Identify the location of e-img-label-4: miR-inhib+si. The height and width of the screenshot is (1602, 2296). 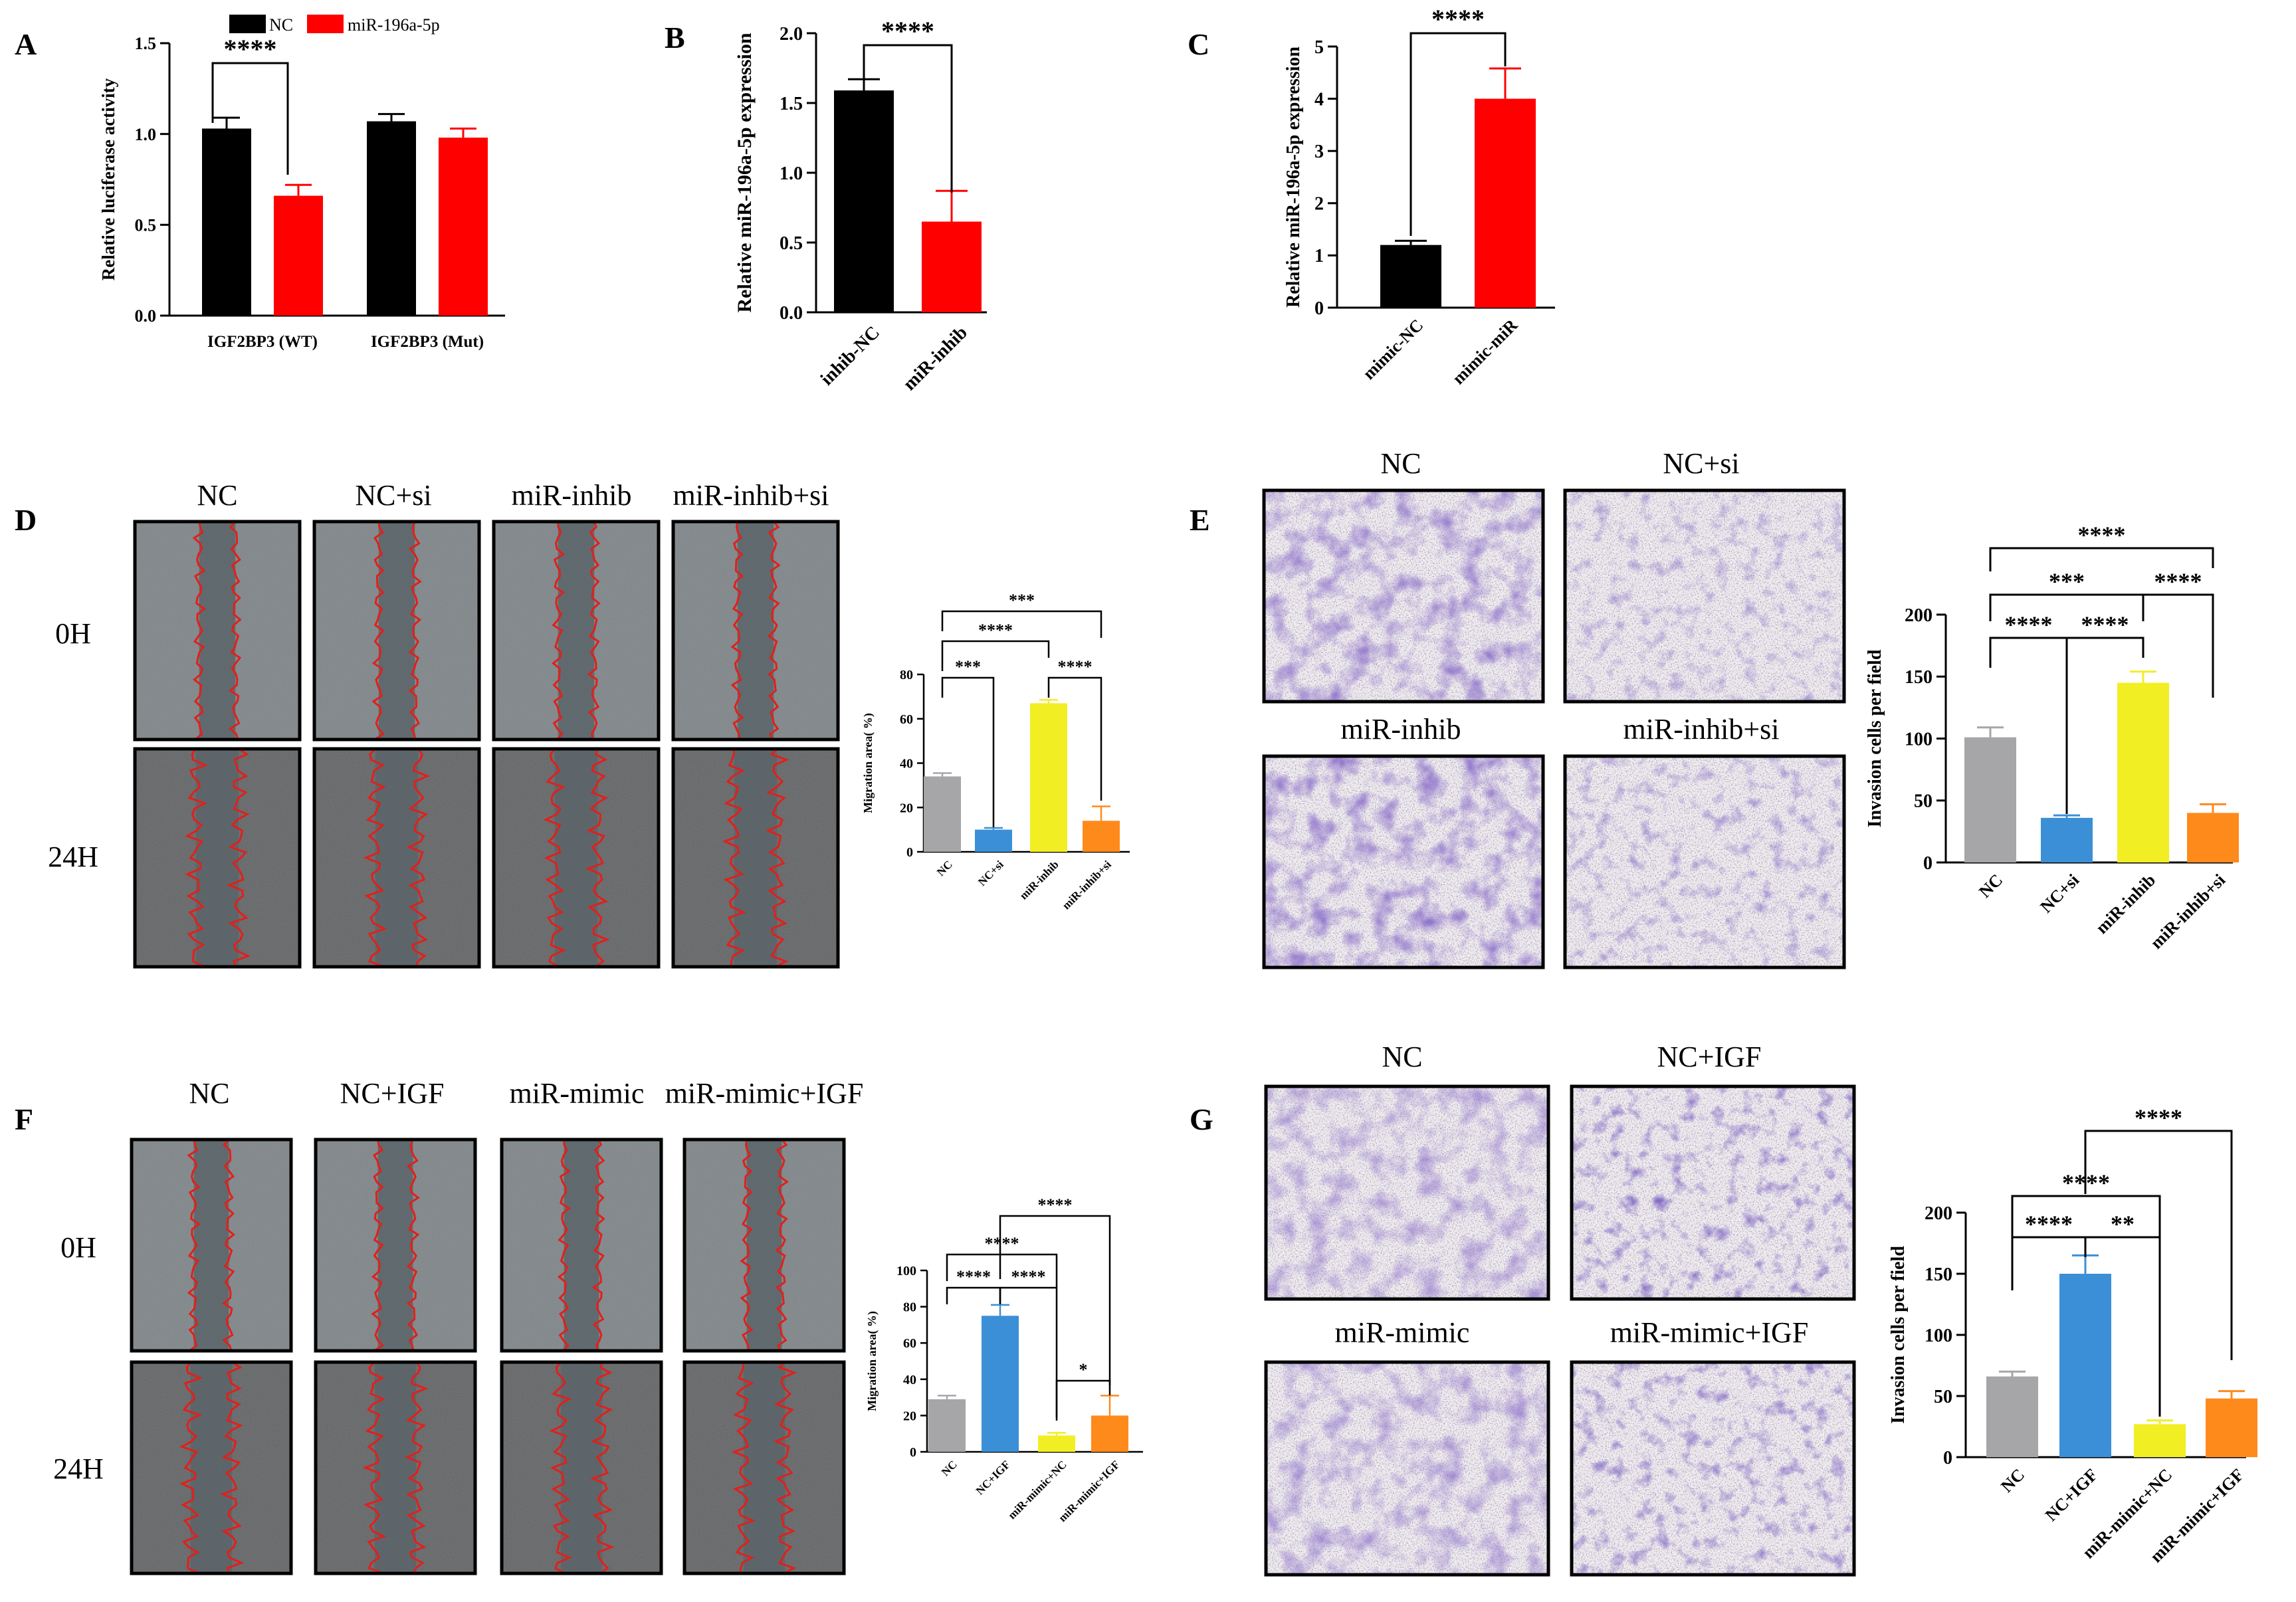
(1701, 729).